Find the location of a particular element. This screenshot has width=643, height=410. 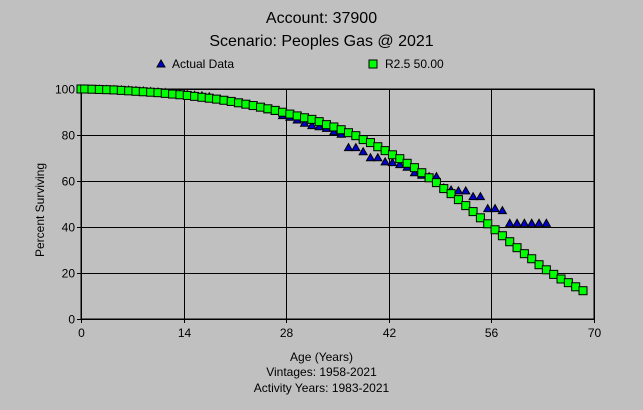

x-tick-label: 56 is located at coordinates (492, 333).